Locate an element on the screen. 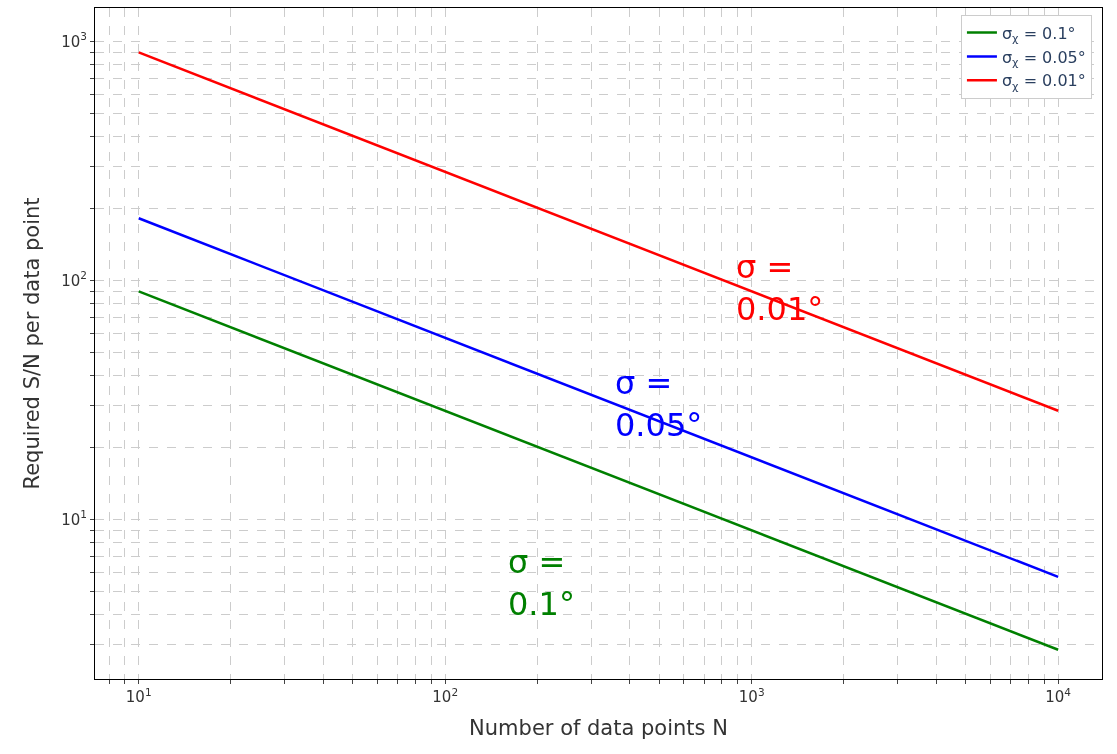 Image resolution: width=1117 pixels, height=754 pixels. legend-label: σ$_{χ}$ = 0.01° is located at coordinates (1043, 82).